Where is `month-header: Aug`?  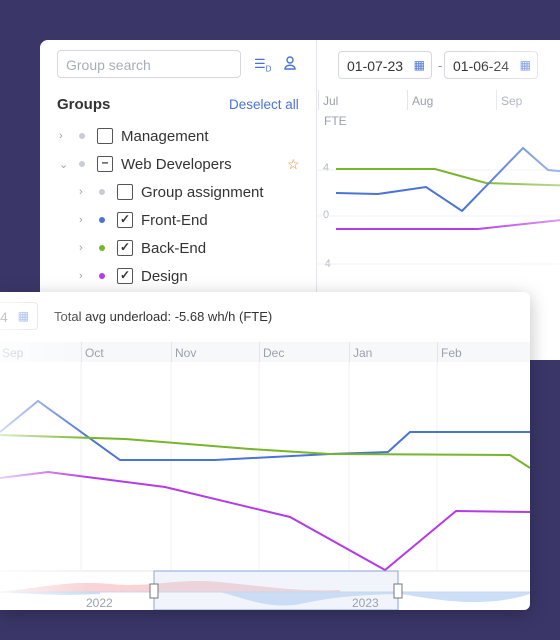 month-header: Aug is located at coordinates (451, 100).